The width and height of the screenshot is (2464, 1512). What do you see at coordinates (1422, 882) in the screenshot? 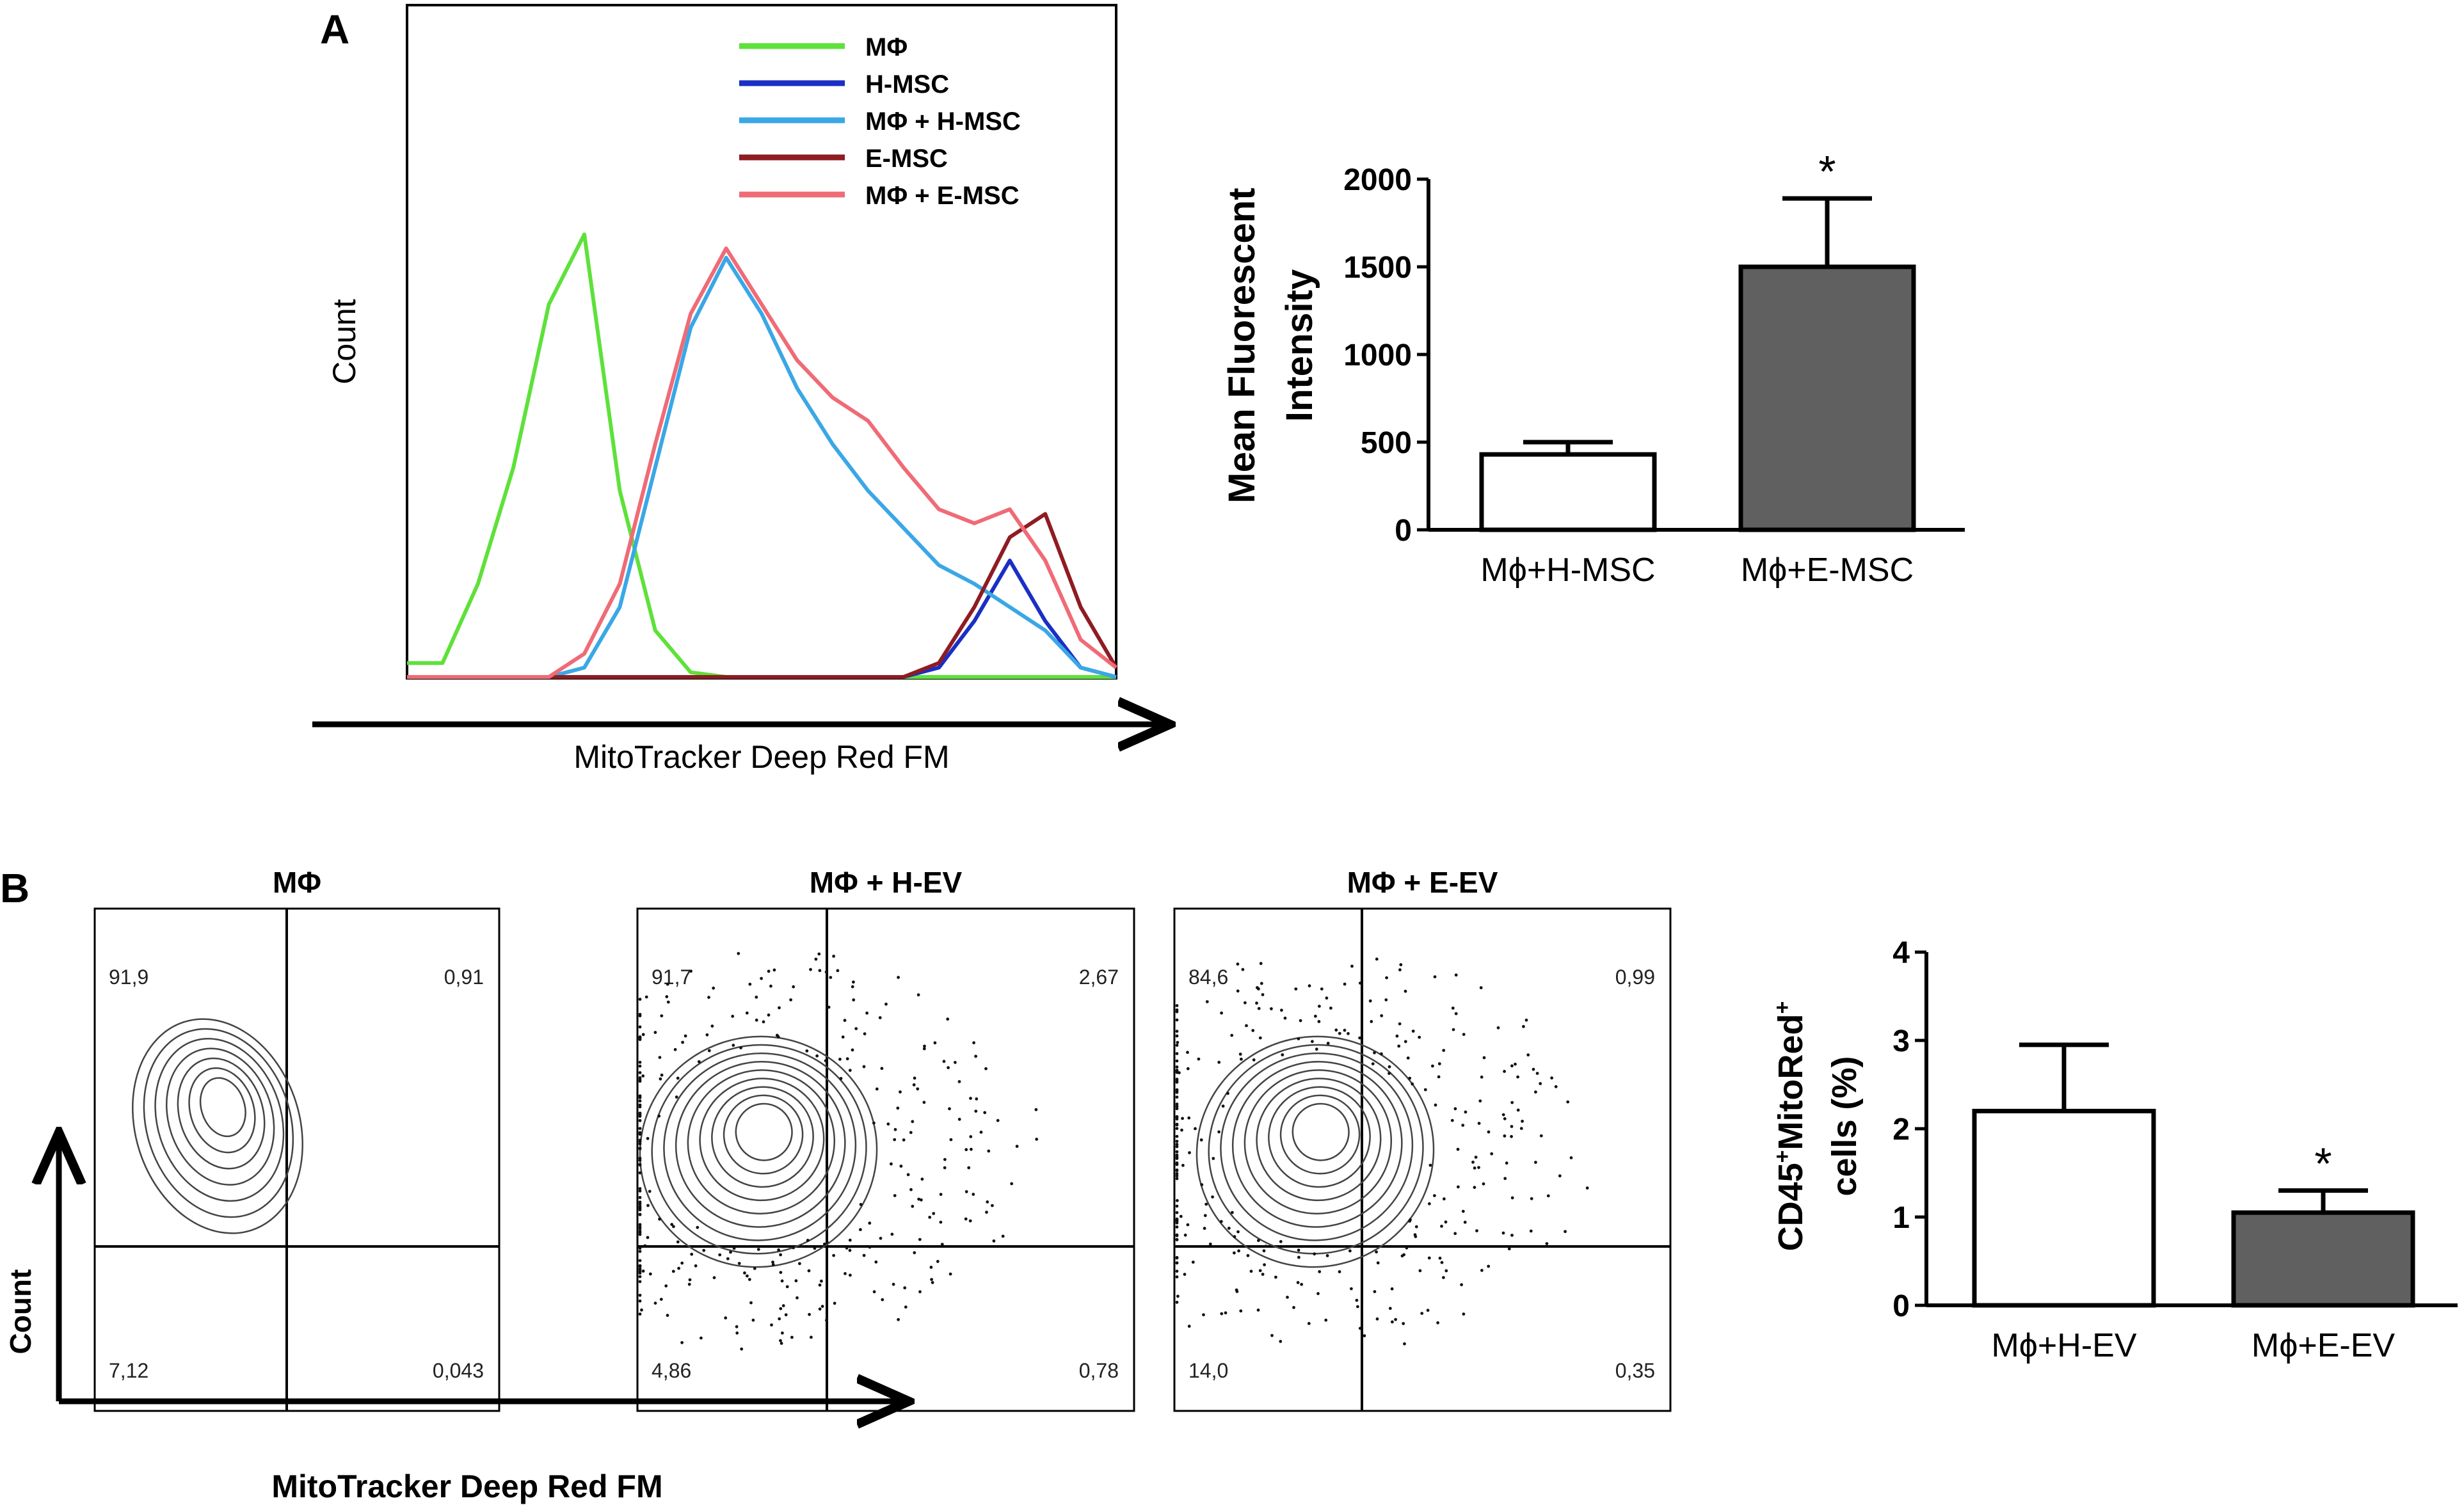
I see `contour-plot-title: MΦ + E-EV` at bounding box center [1422, 882].